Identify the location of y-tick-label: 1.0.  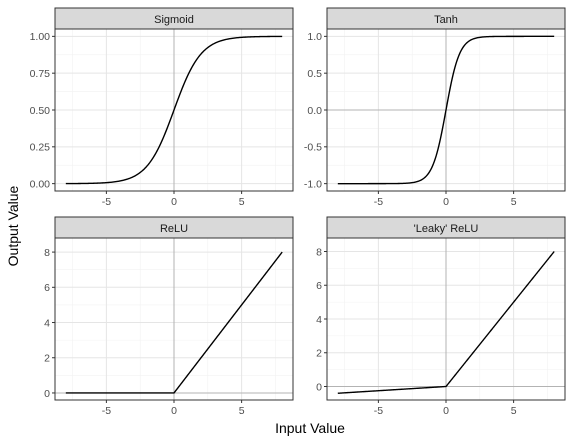
(314, 37).